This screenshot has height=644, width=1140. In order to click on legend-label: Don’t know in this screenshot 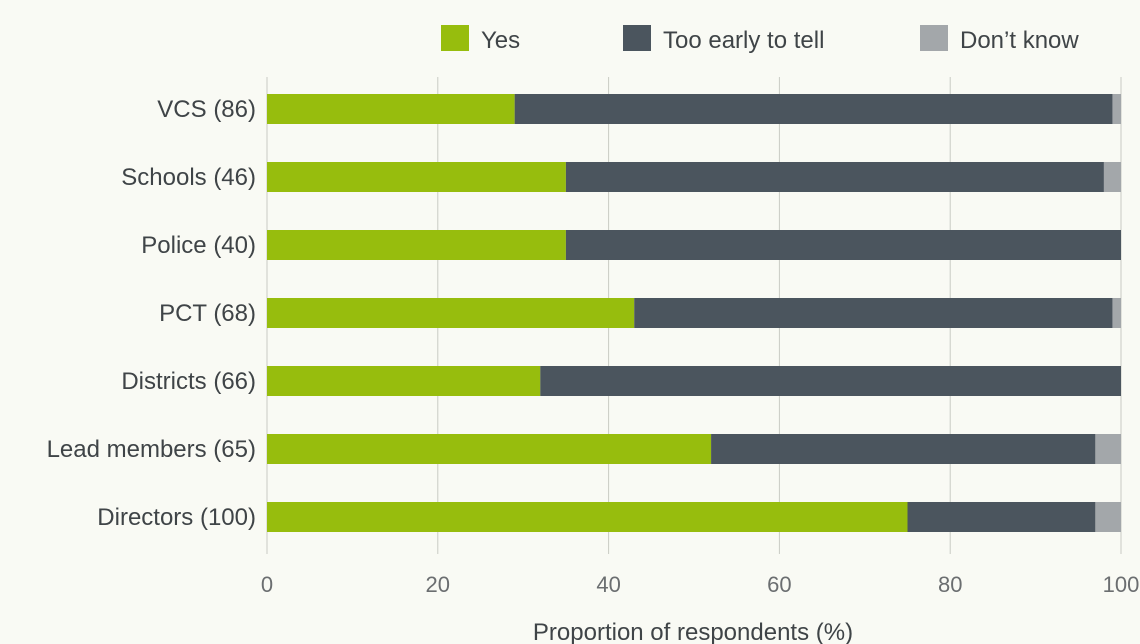, I will do `click(1019, 40)`.